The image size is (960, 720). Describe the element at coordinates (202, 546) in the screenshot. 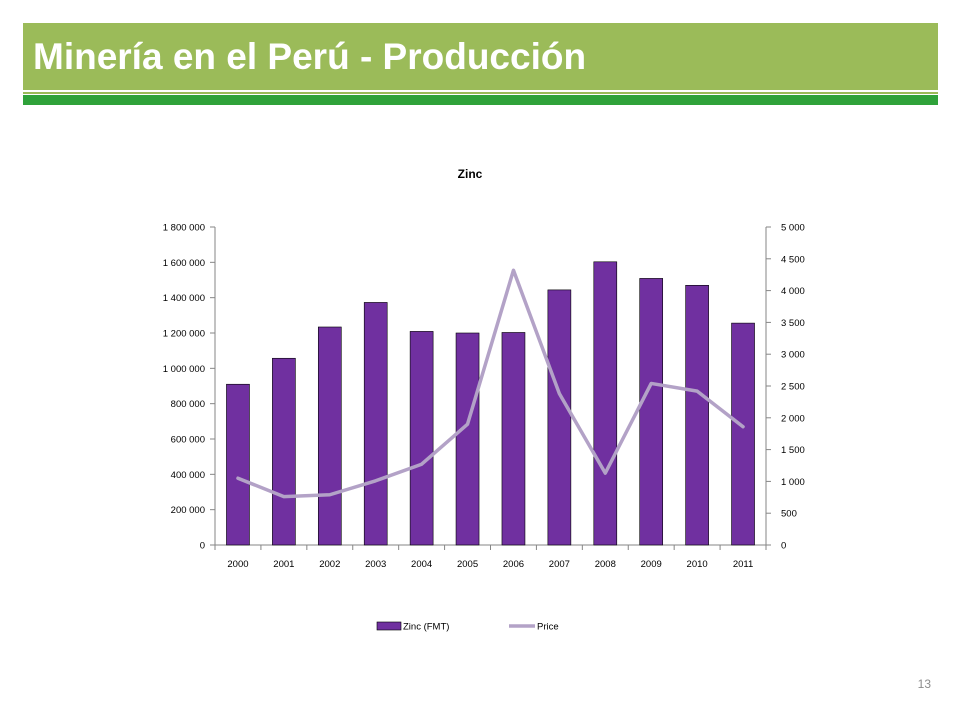

I see `y-left-tick-label: 0` at that location.